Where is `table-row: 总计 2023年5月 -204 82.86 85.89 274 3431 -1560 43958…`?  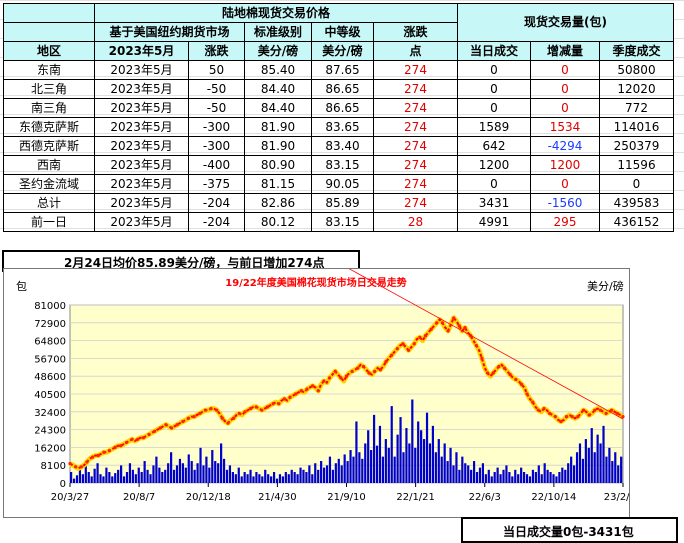 table-row: 总计 2023年5月 -204 82.86 85.89 274 3431 -1560 43958… is located at coordinates (338, 203).